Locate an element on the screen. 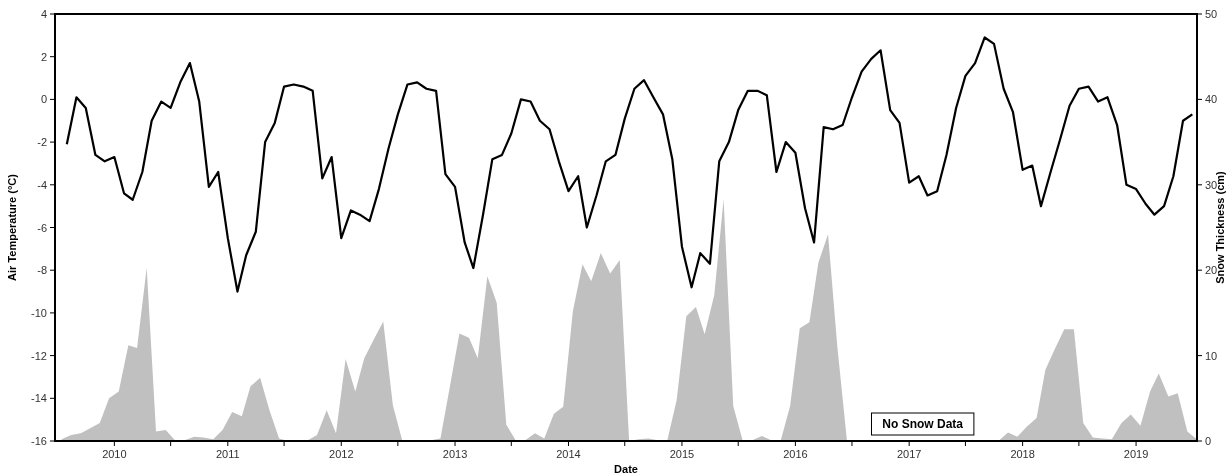 The image size is (1230, 476). y2-tick-label: 50 is located at coordinates (1211, 14).